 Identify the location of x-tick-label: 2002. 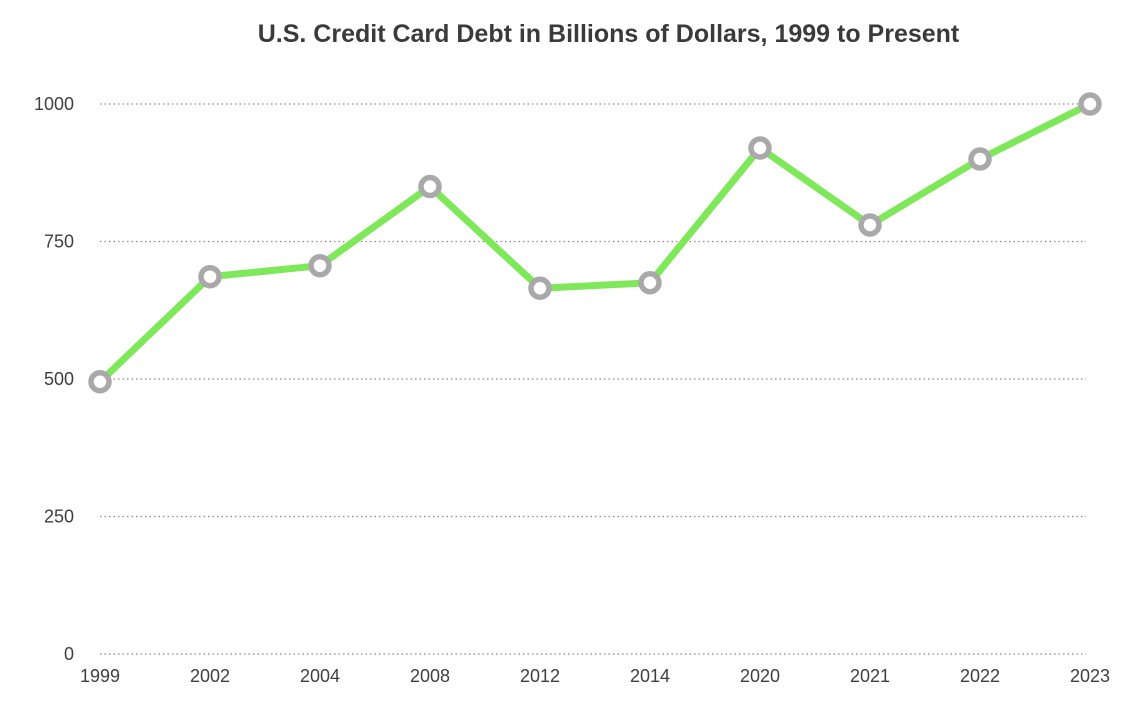
(210, 676).